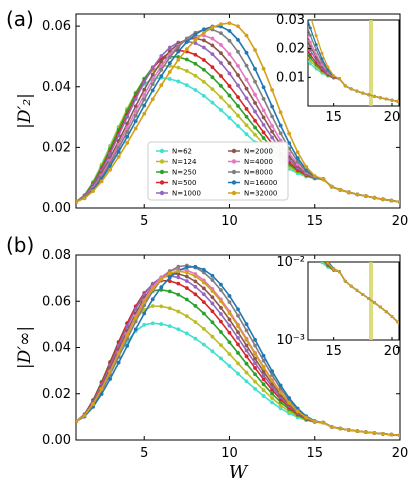 The width and height of the screenshot is (415, 492). I want to click on inset-y-tick-label: 0.02, so click(290, 49).